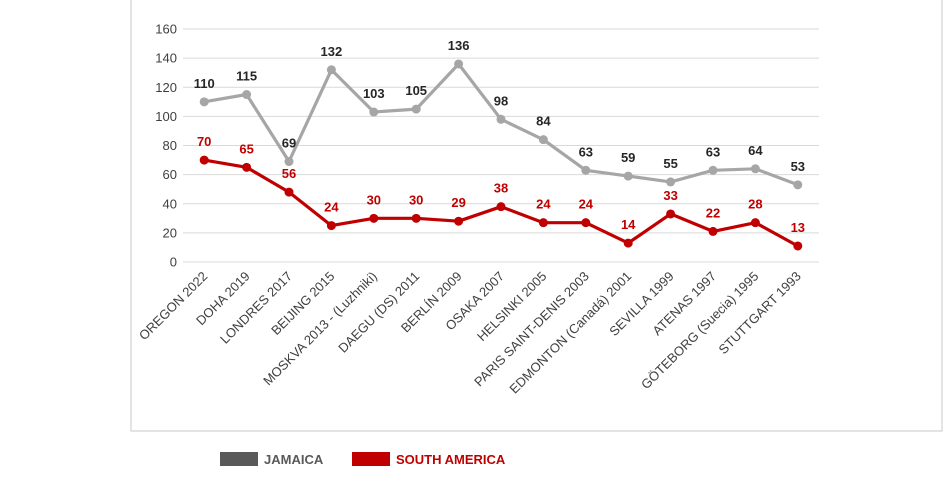 The width and height of the screenshot is (950, 482). Describe the element at coordinates (246, 148) in the screenshot. I see `data-label: 65` at that location.